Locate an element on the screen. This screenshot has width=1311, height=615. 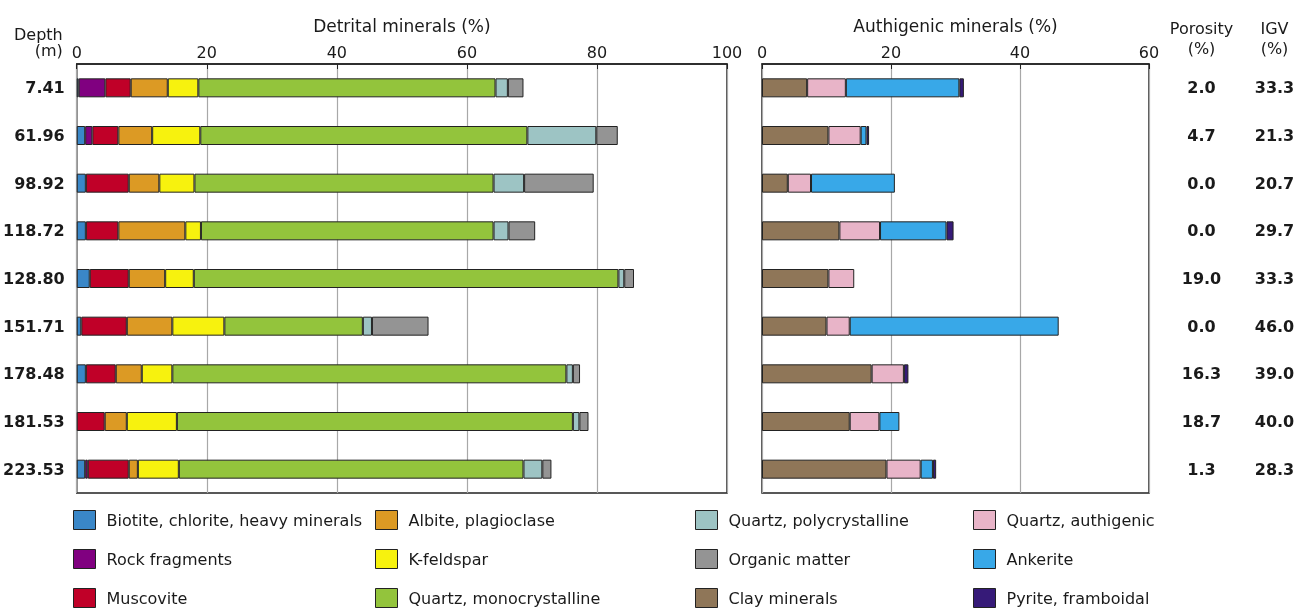
data-label: 21.3 is located at coordinates (1274, 135).